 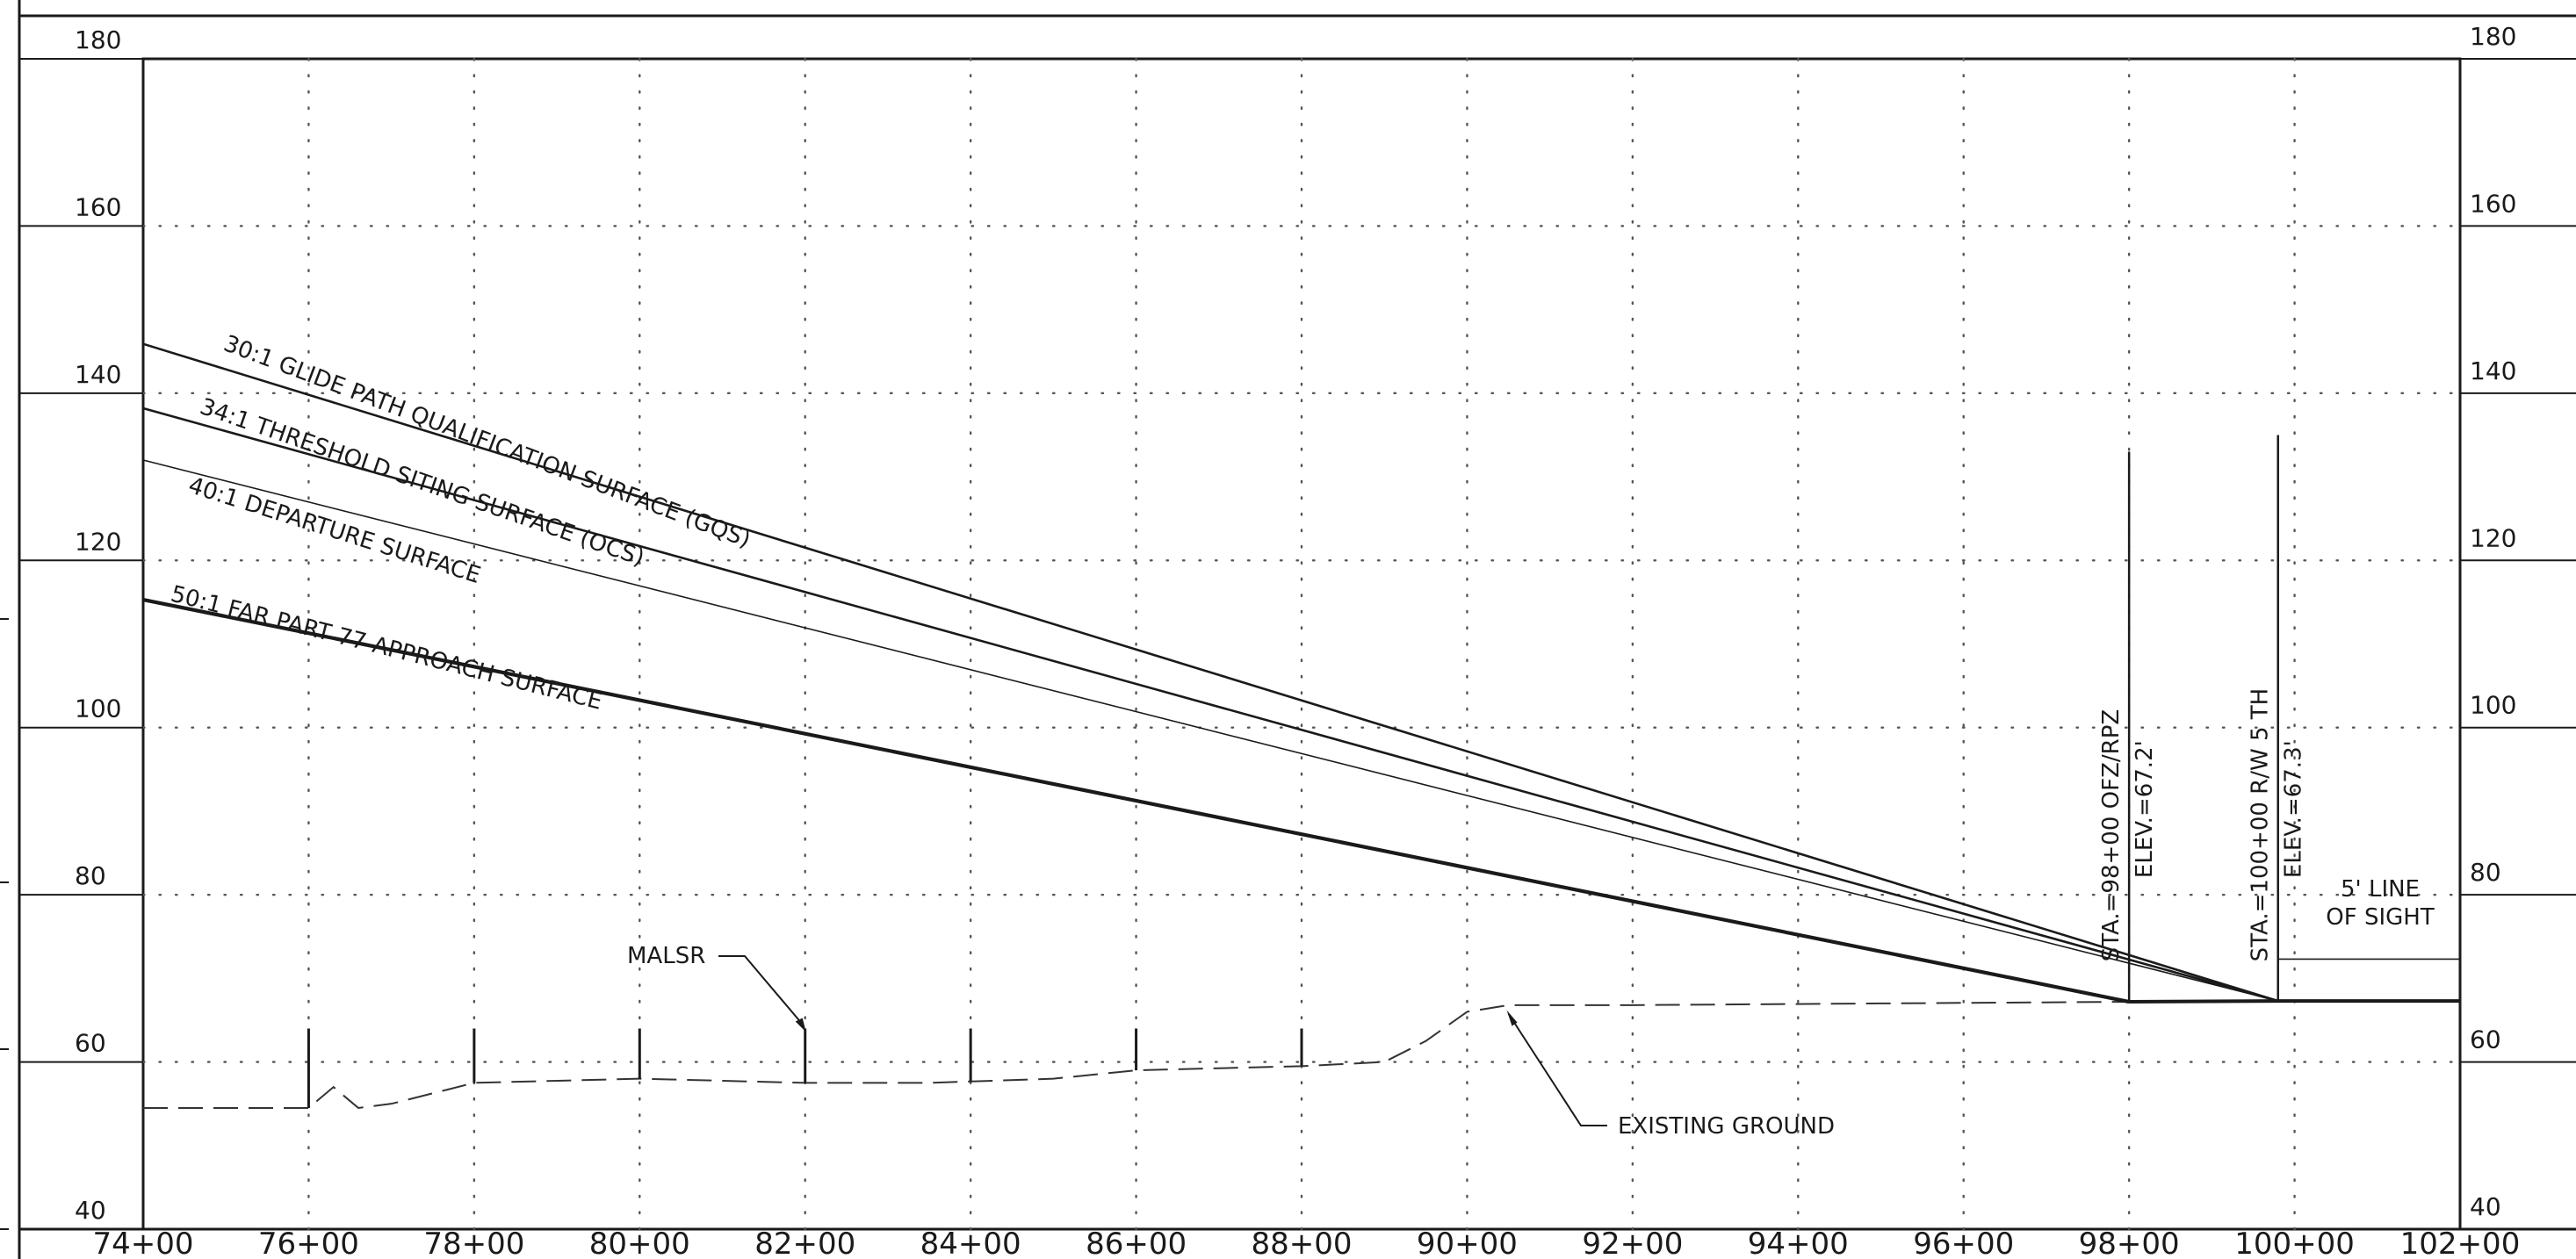 What do you see at coordinates (666, 956) in the screenshot?
I see `malsr-label: MALSR` at bounding box center [666, 956].